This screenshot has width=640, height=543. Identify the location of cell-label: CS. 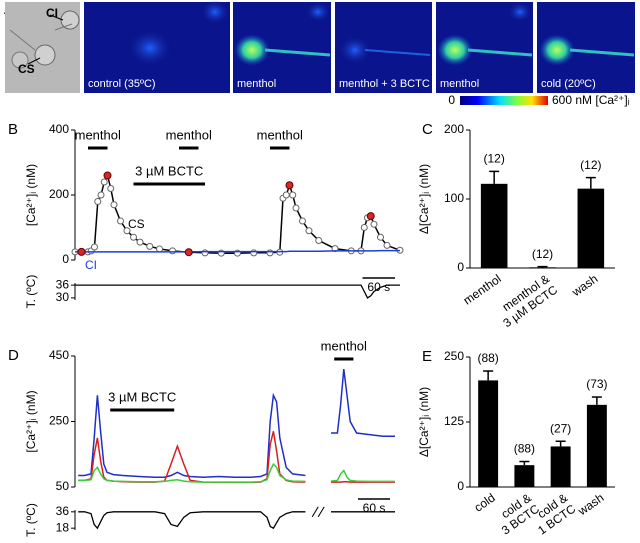
(26, 69).